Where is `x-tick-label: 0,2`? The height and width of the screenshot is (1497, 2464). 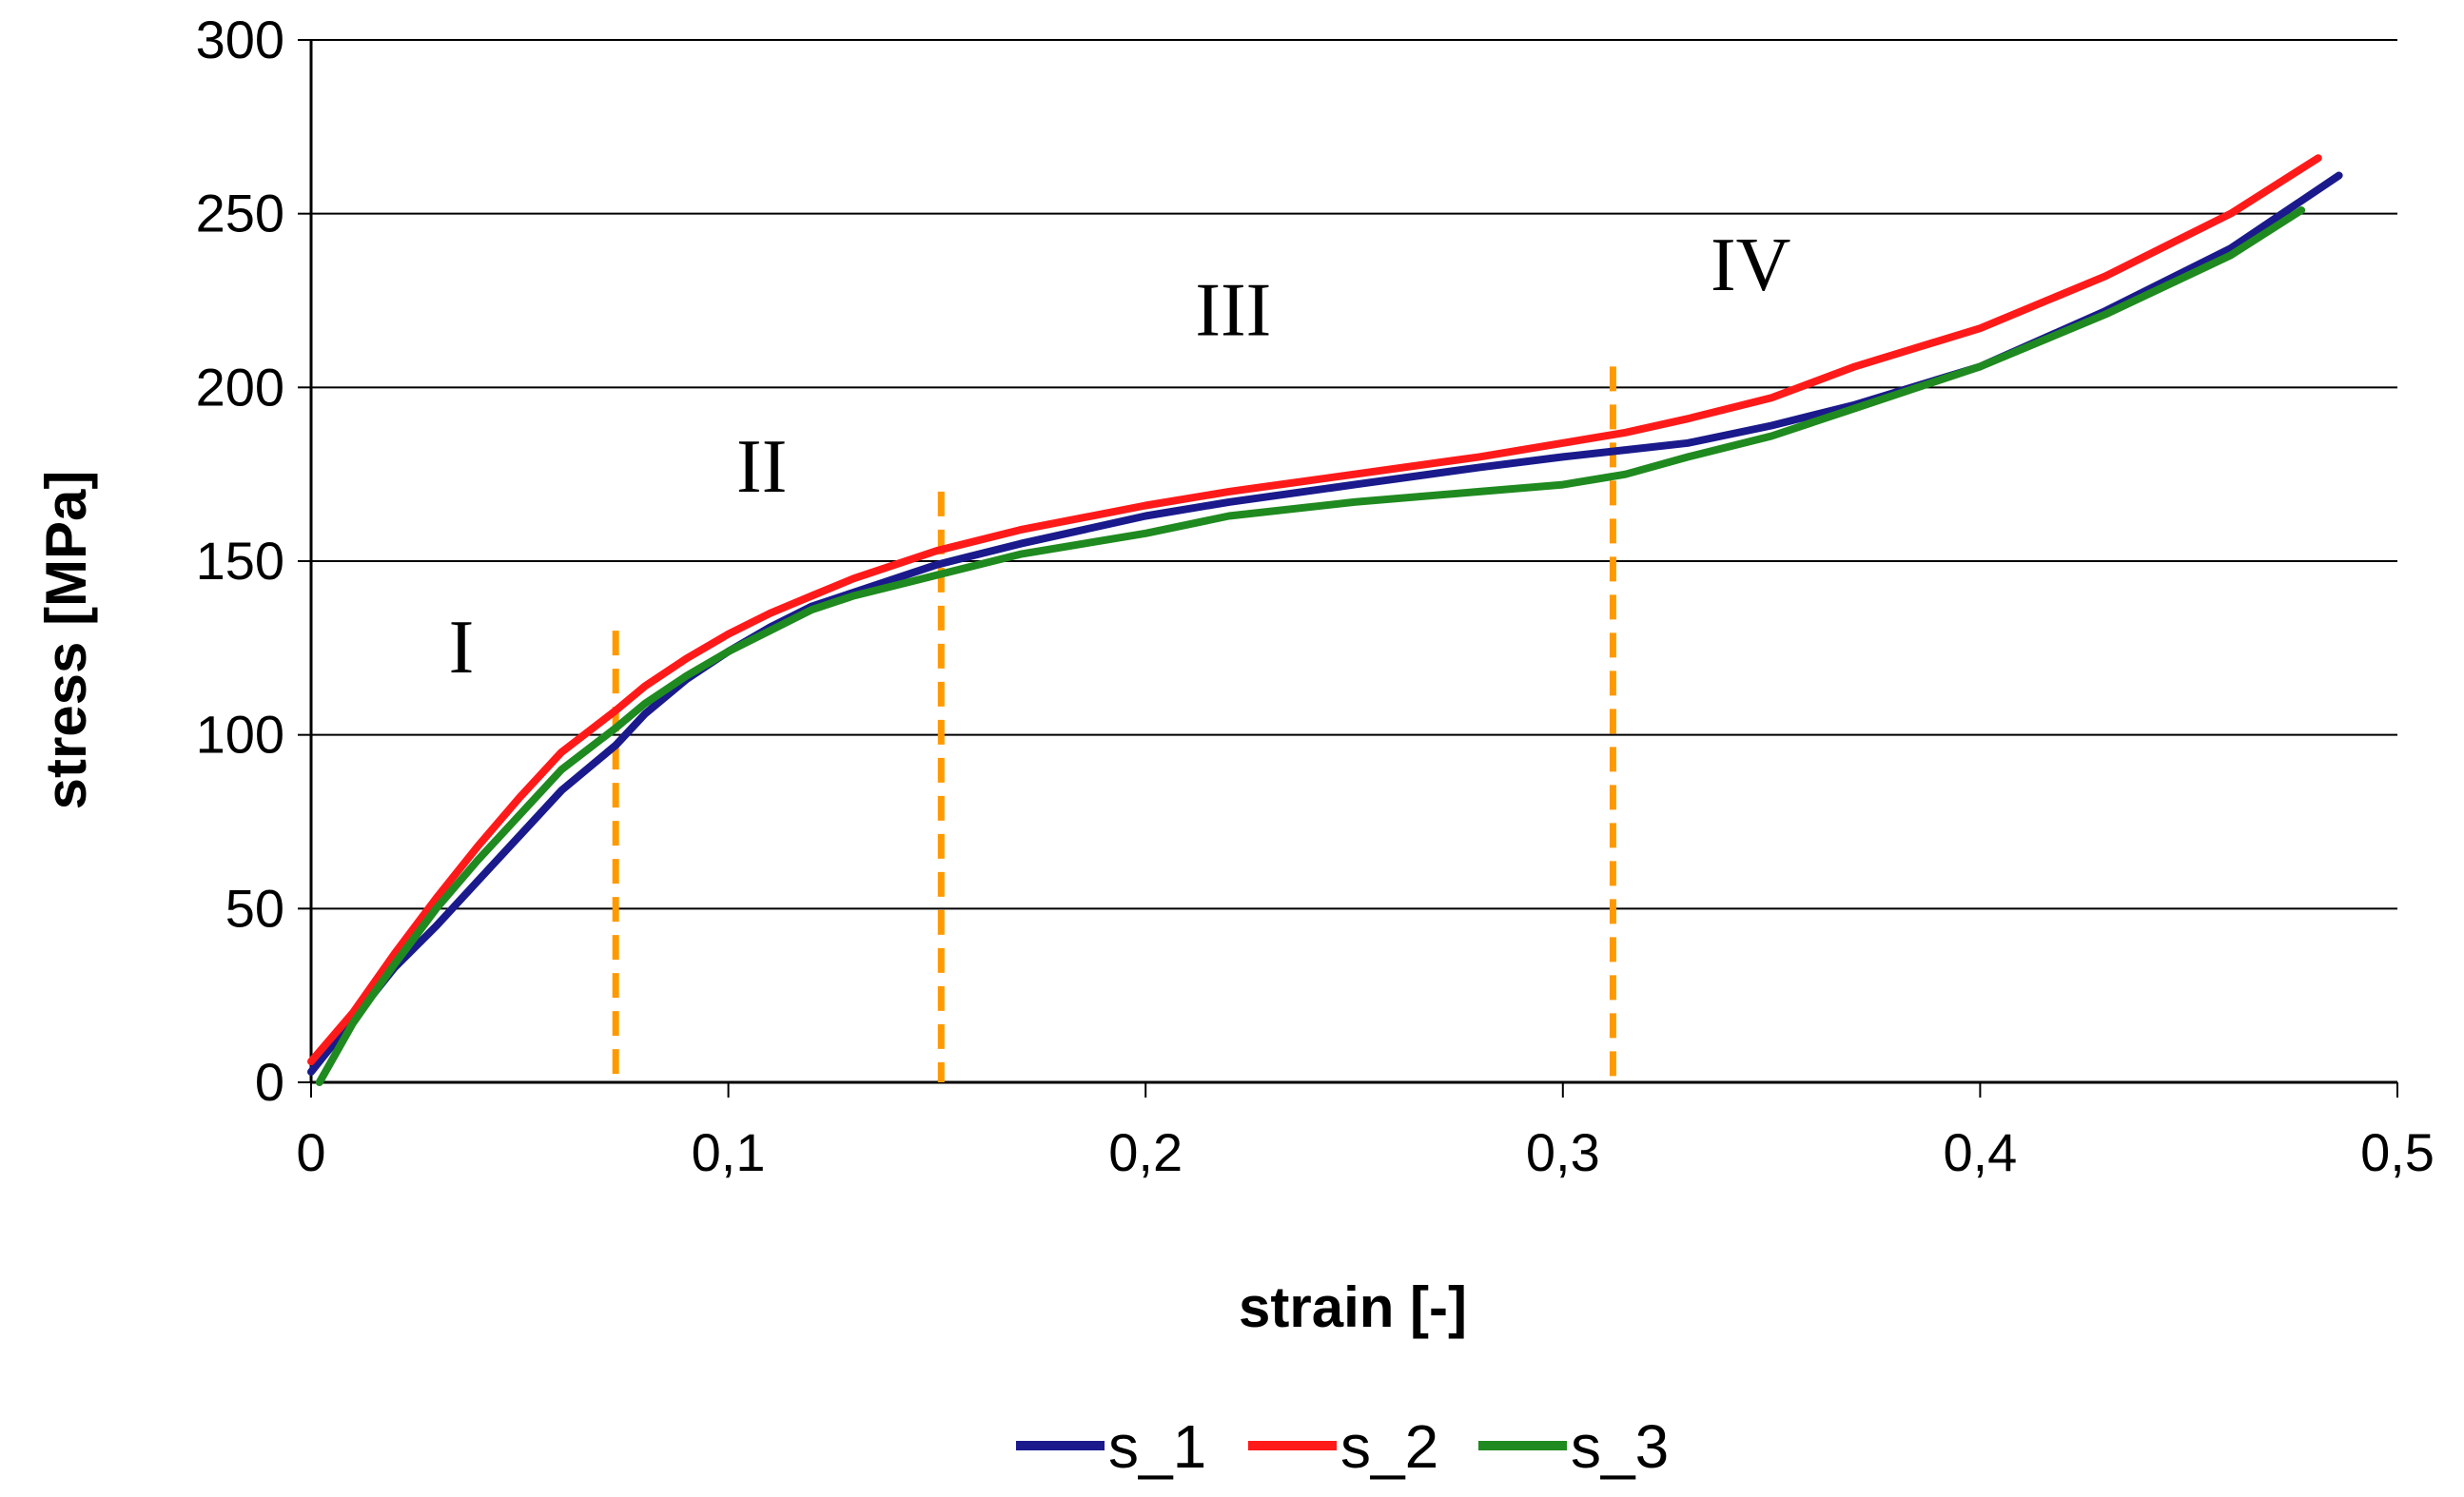 x-tick-label: 0,2 is located at coordinates (1145, 1152).